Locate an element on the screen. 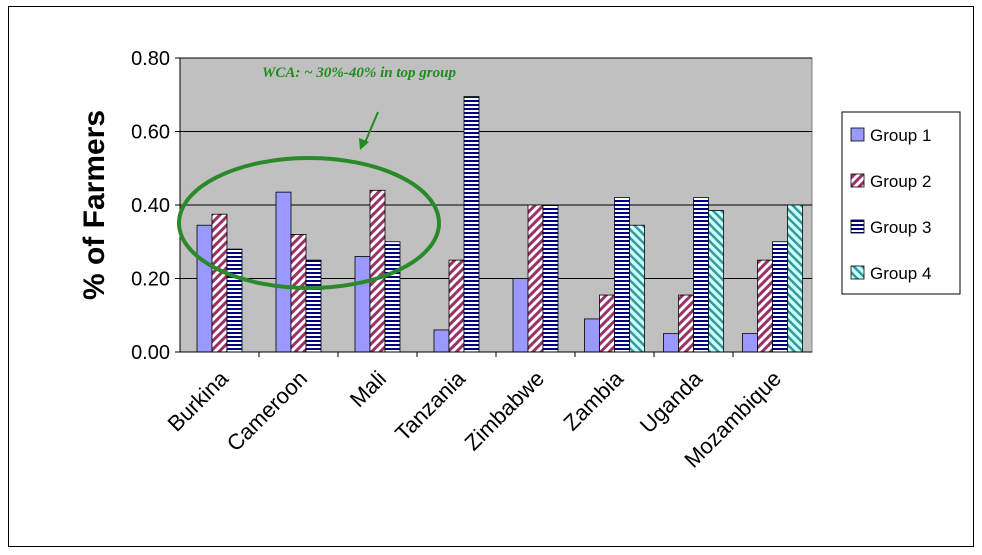  annotation-ellipse is located at coordinates (309, 223).